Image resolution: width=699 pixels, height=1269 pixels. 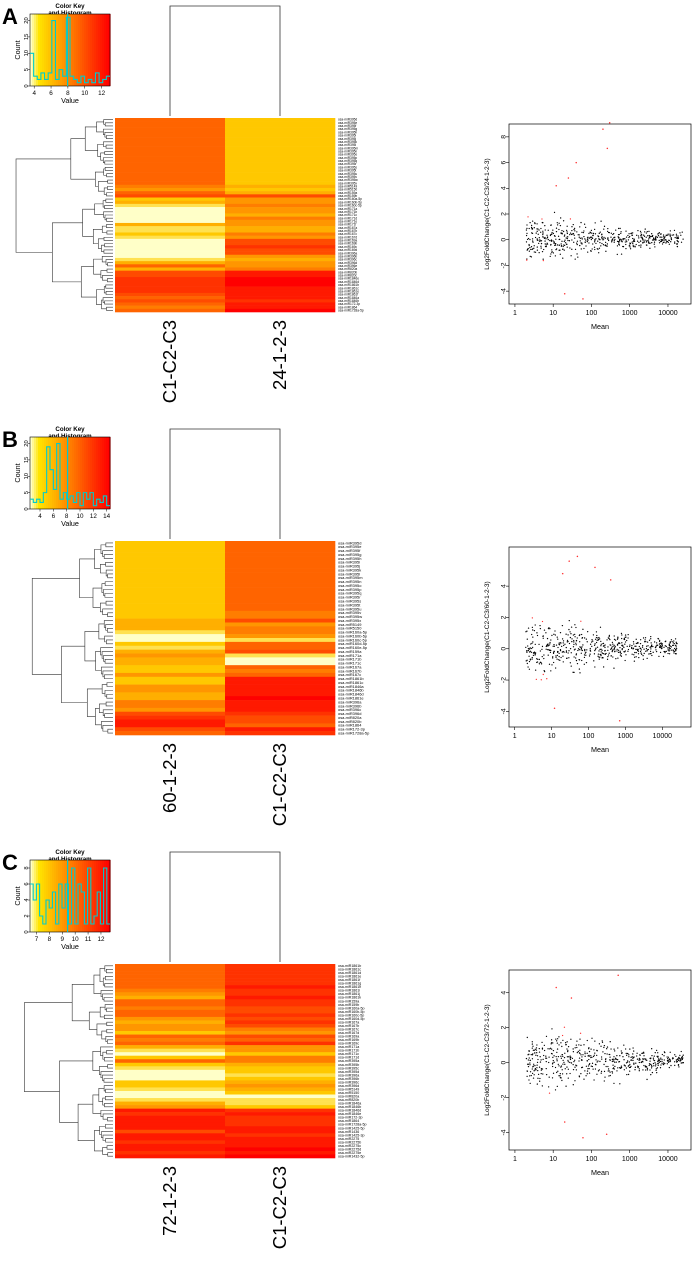 I want to click on color-key-histogram, so click(x=70, y=896).